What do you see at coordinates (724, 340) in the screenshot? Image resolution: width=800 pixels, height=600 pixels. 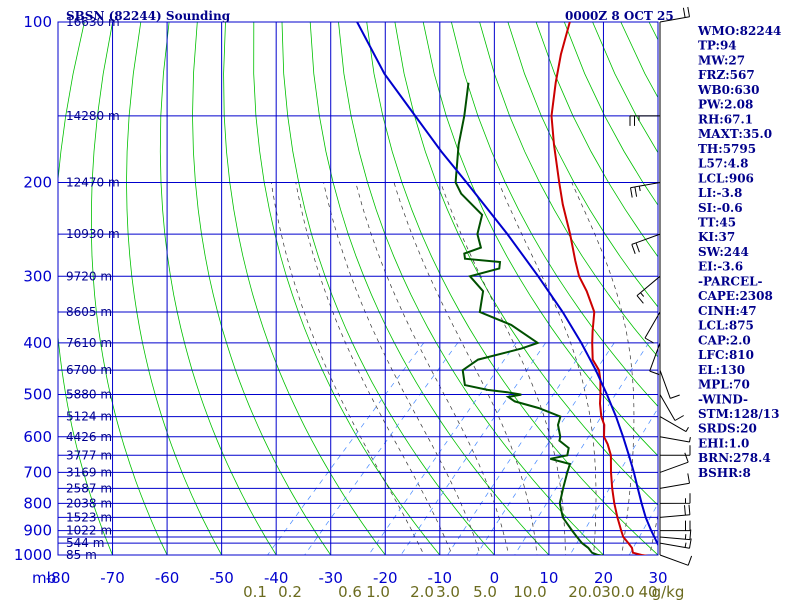 I see `index-line: CAP:2.0` at bounding box center [724, 340].